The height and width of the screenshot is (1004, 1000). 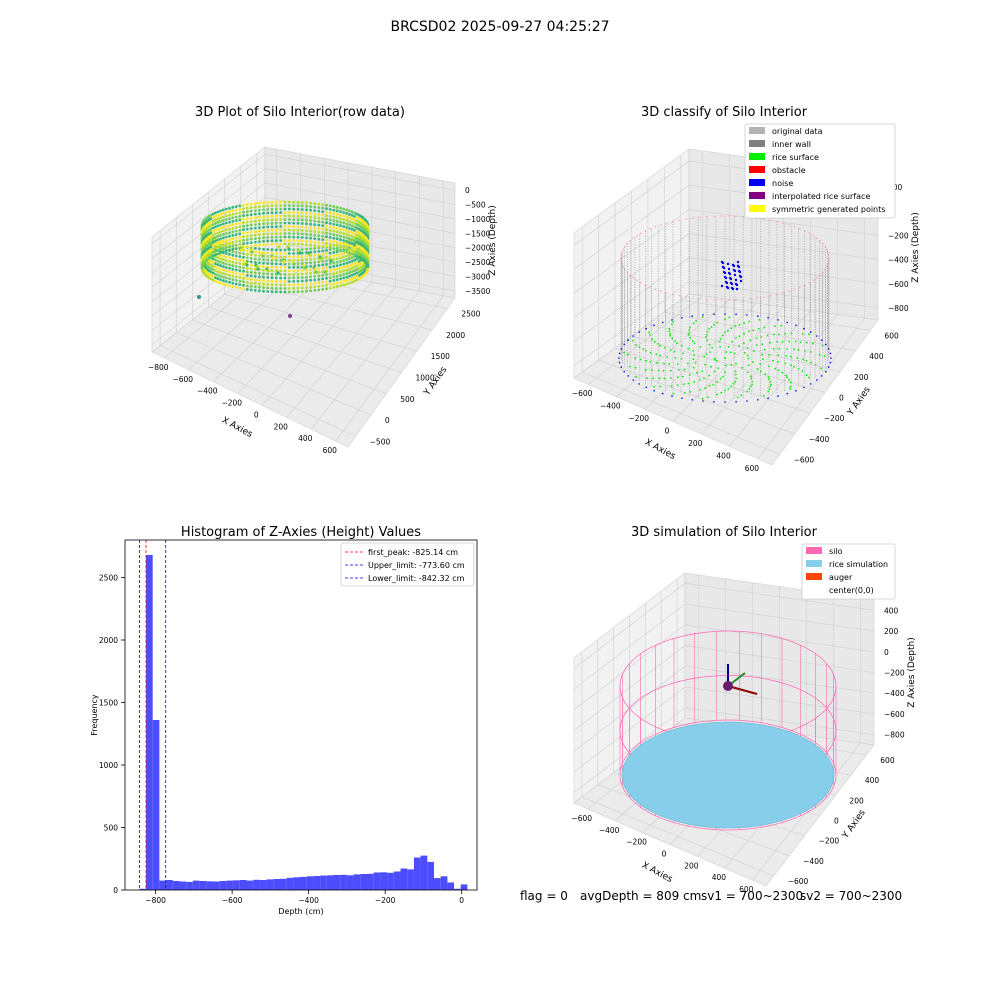 I want to click on y-axis-label: Y Axies, so click(x=854, y=824).